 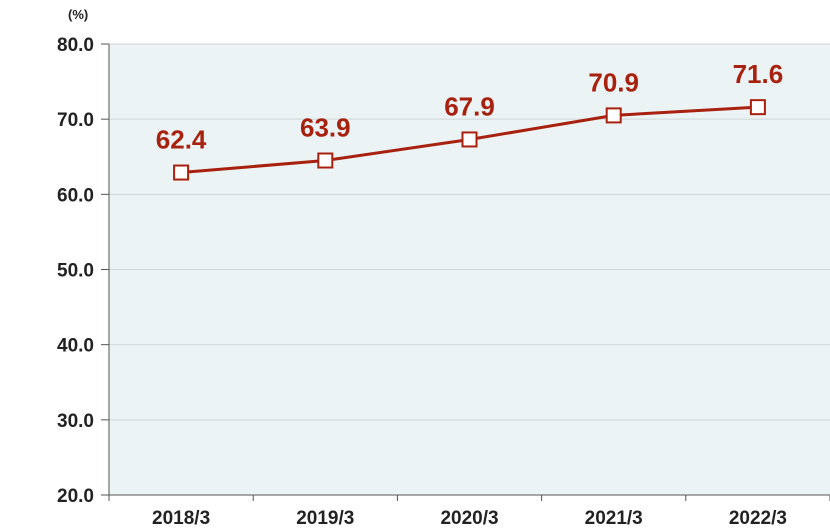 What do you see at coordinates (78, 14) in the screenshot?
I see `y-axis-unit-label: (%)` at bounding box center [78, 14].